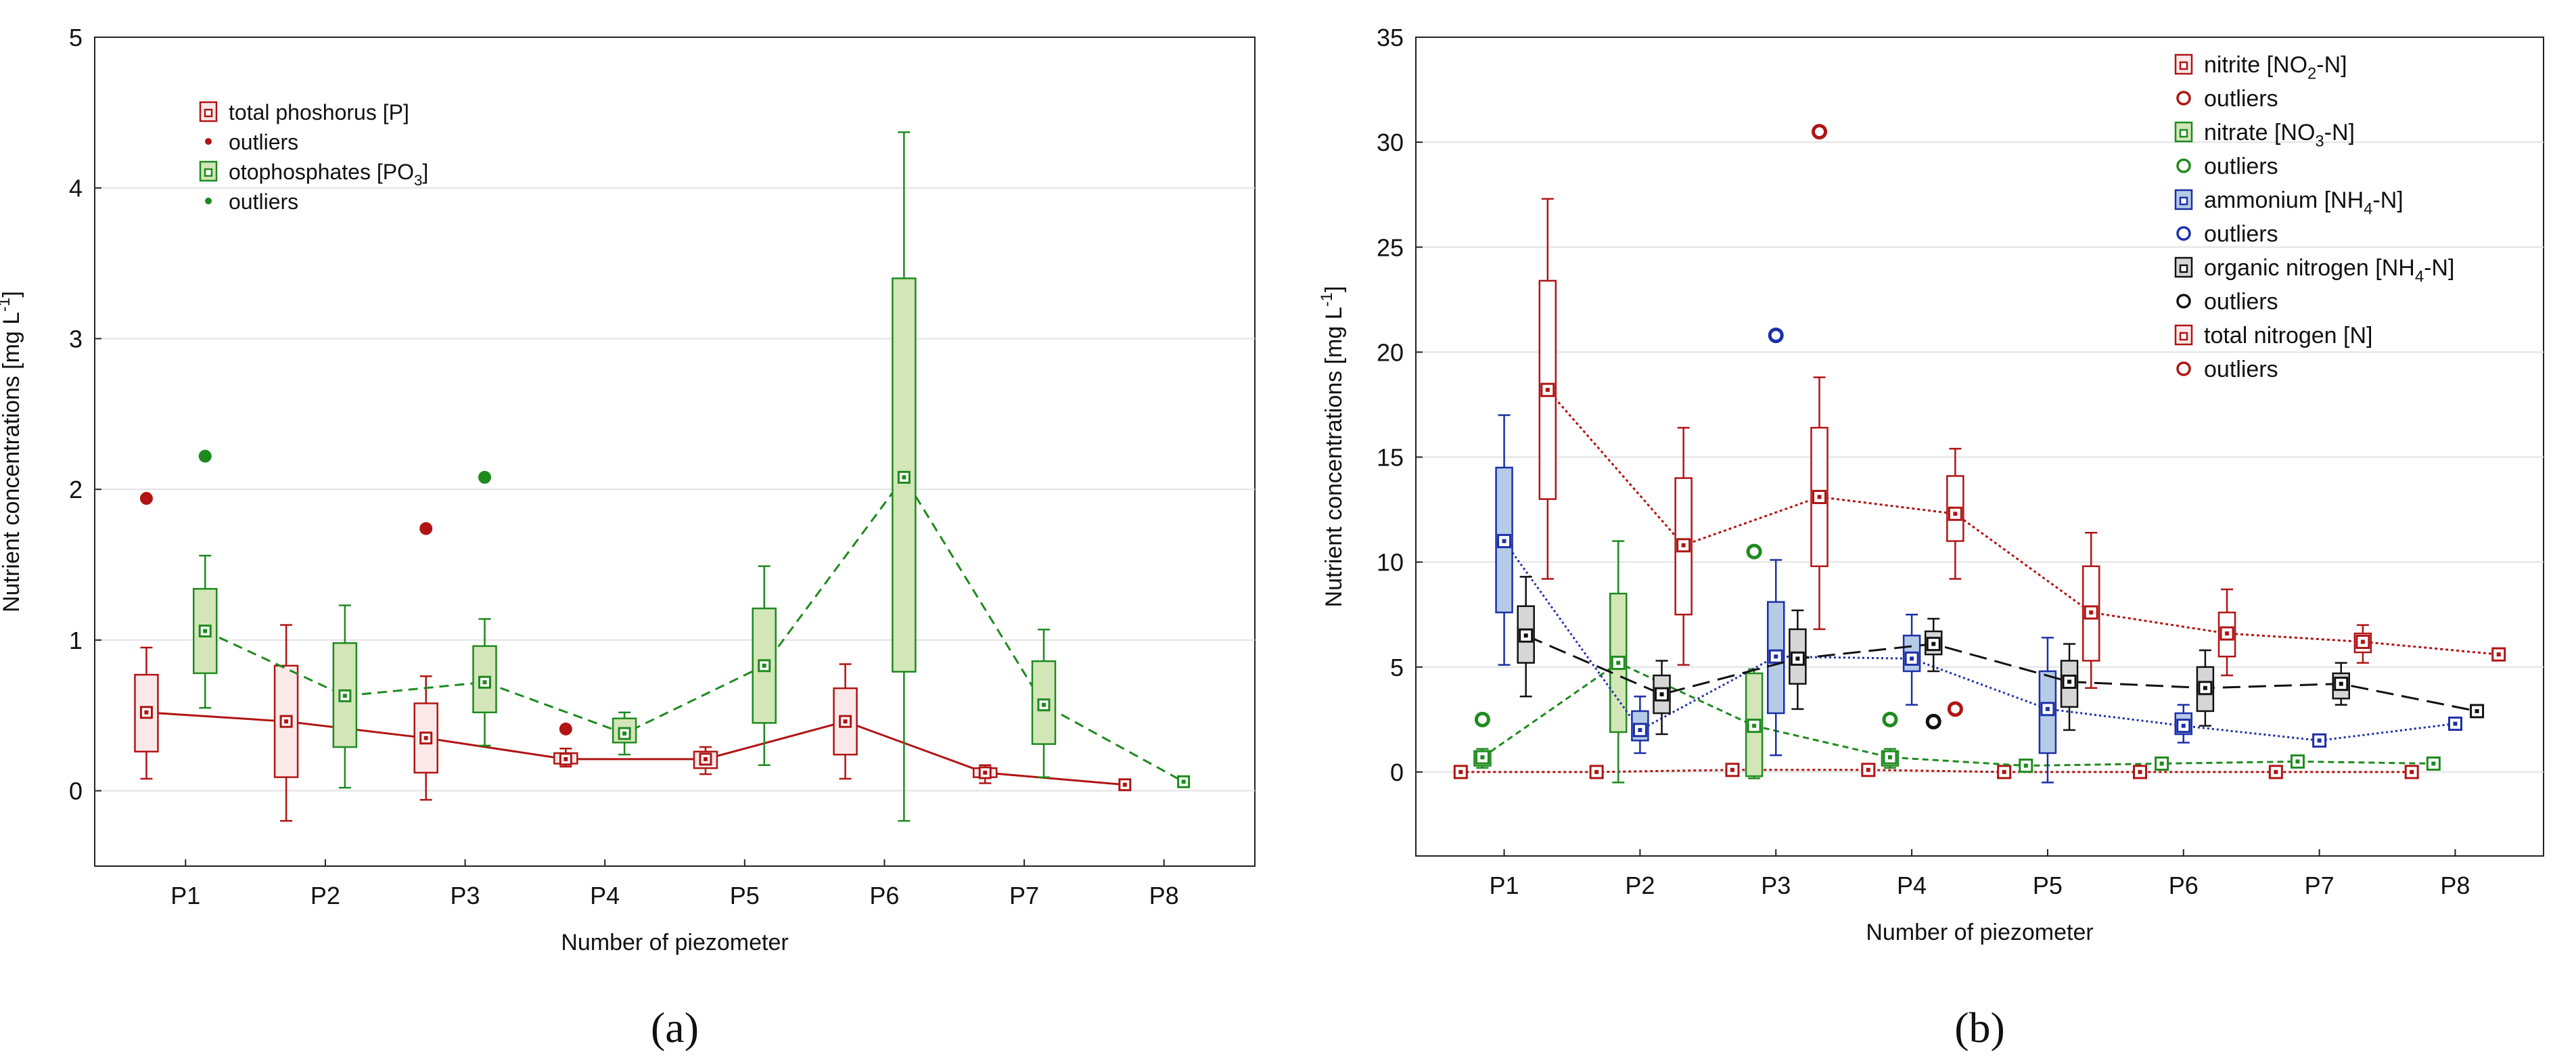  I want to click on legend-label-text: nitrate [NO, so click(2259, 132).